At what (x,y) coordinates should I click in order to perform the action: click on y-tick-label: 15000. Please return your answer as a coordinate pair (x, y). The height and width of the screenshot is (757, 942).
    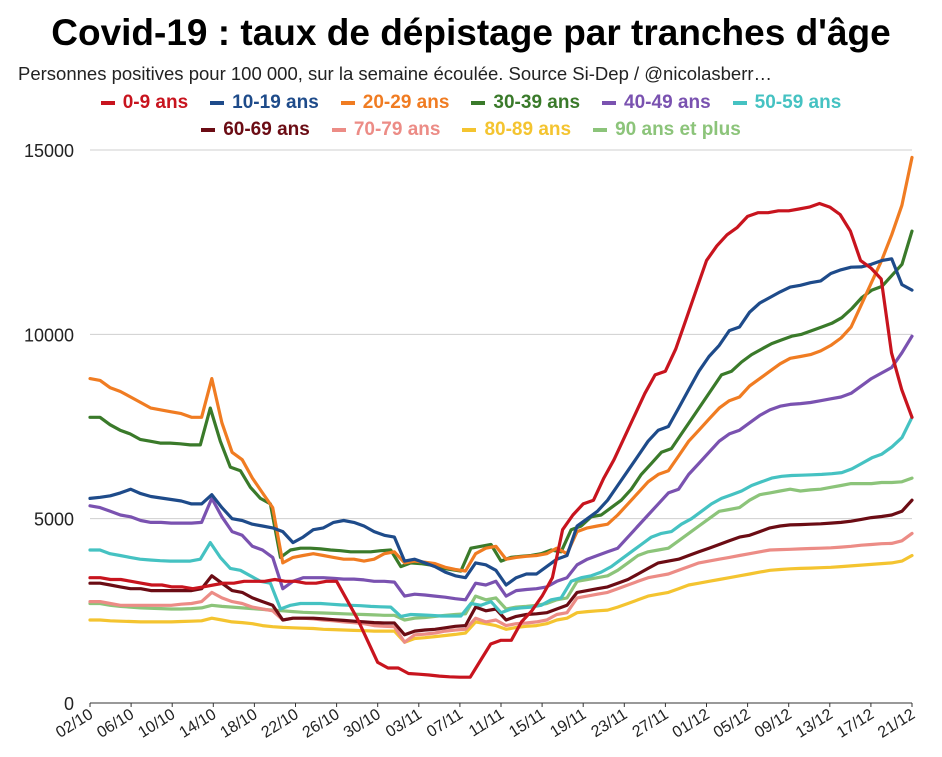
    Looking at the image, I should click on (49, 151).